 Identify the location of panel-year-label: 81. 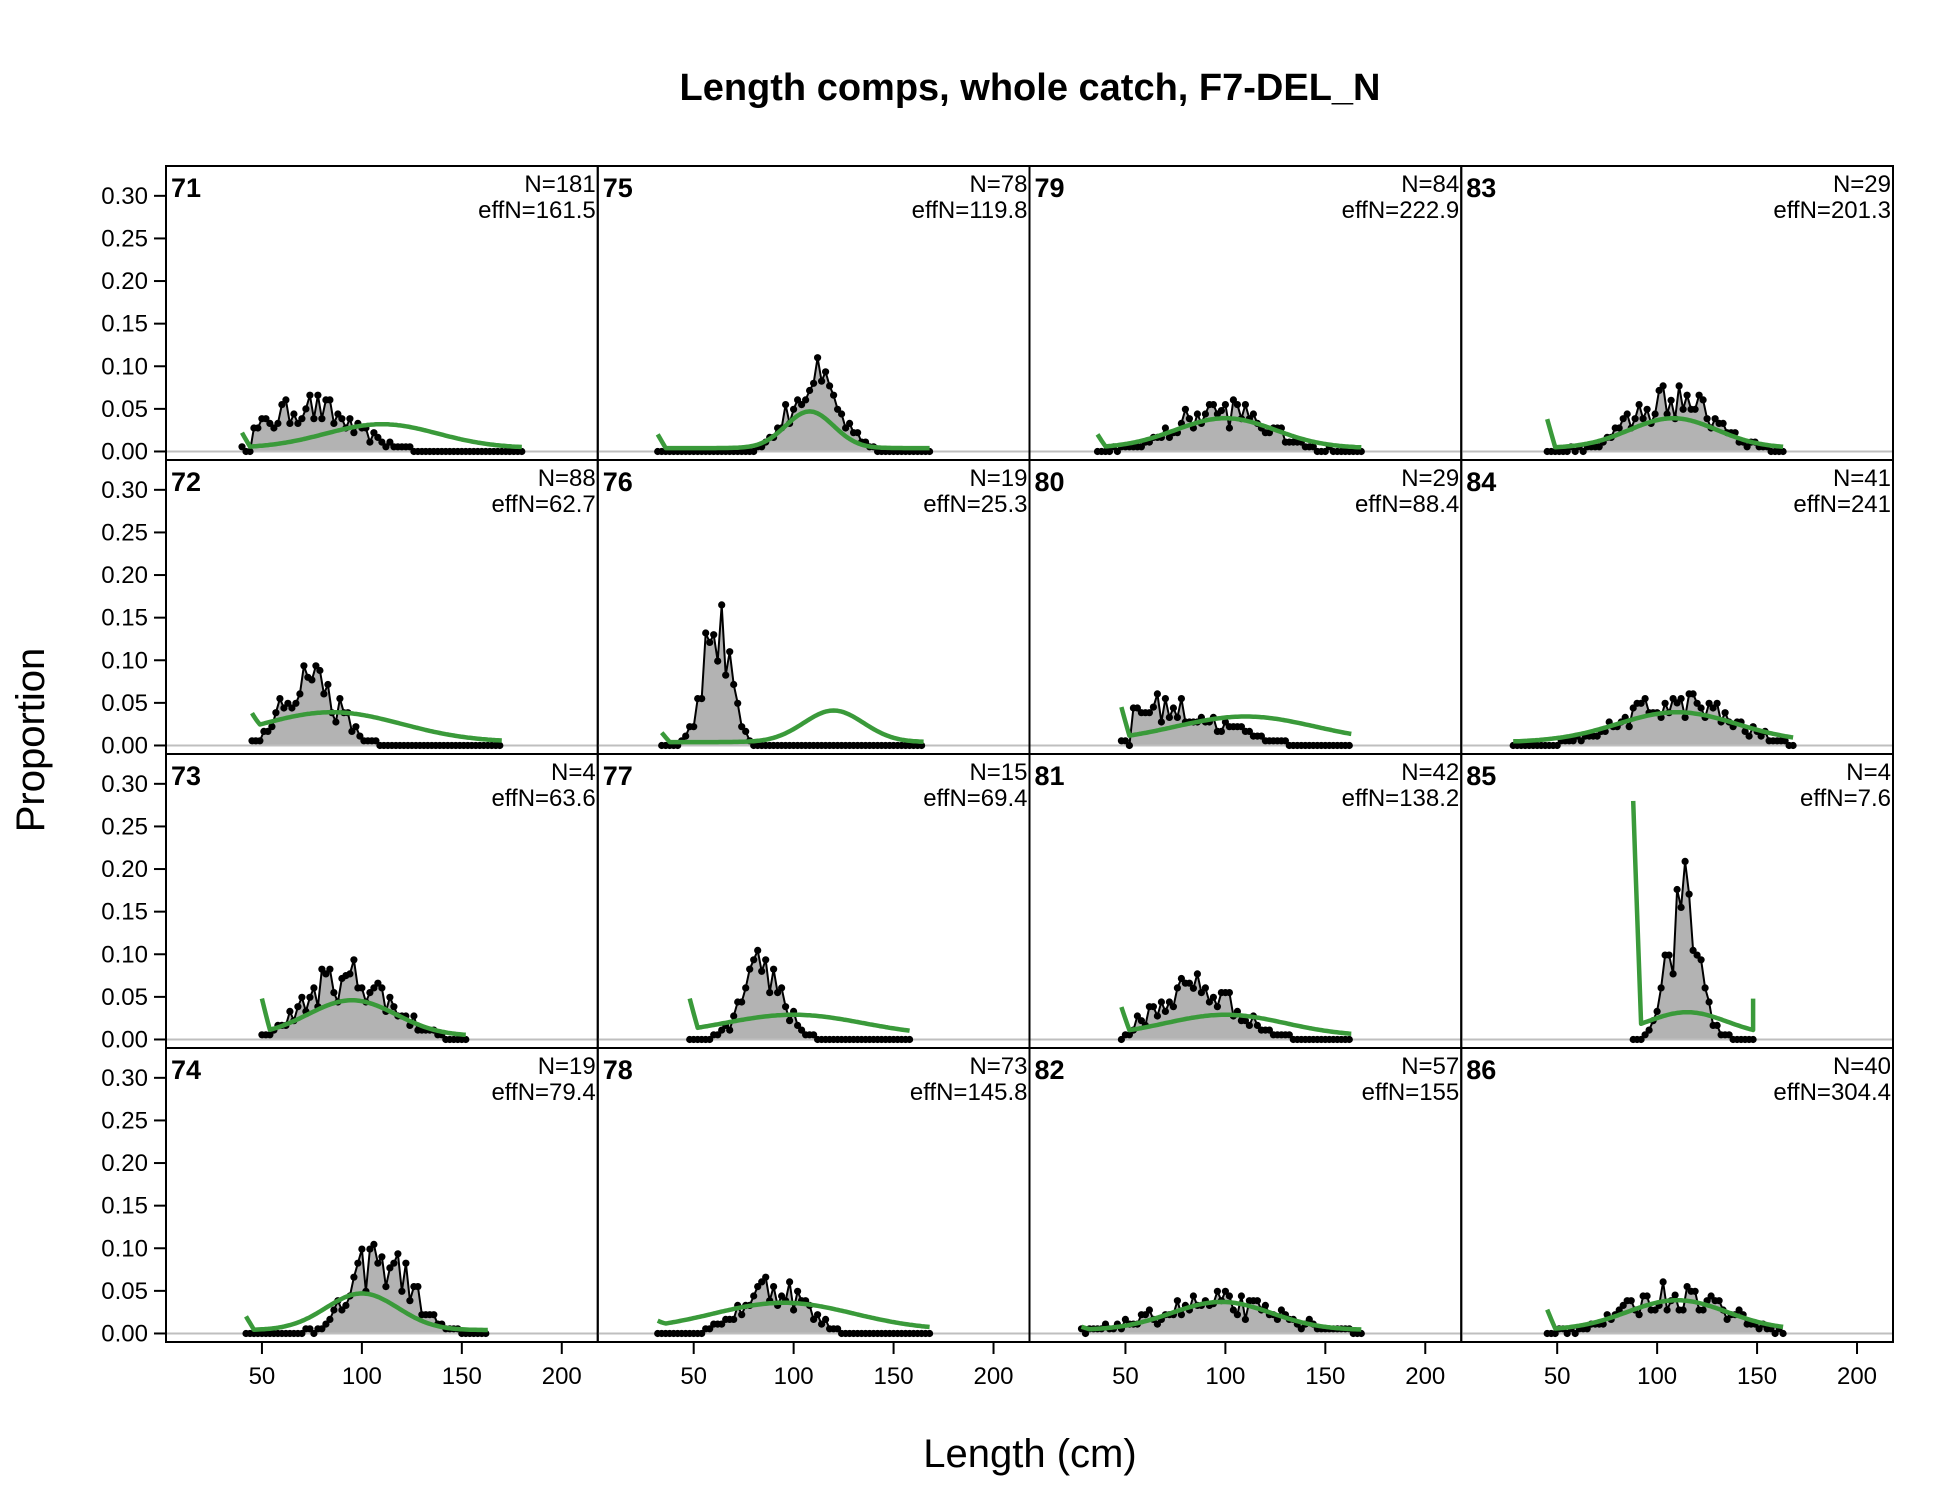
(1050, 776).